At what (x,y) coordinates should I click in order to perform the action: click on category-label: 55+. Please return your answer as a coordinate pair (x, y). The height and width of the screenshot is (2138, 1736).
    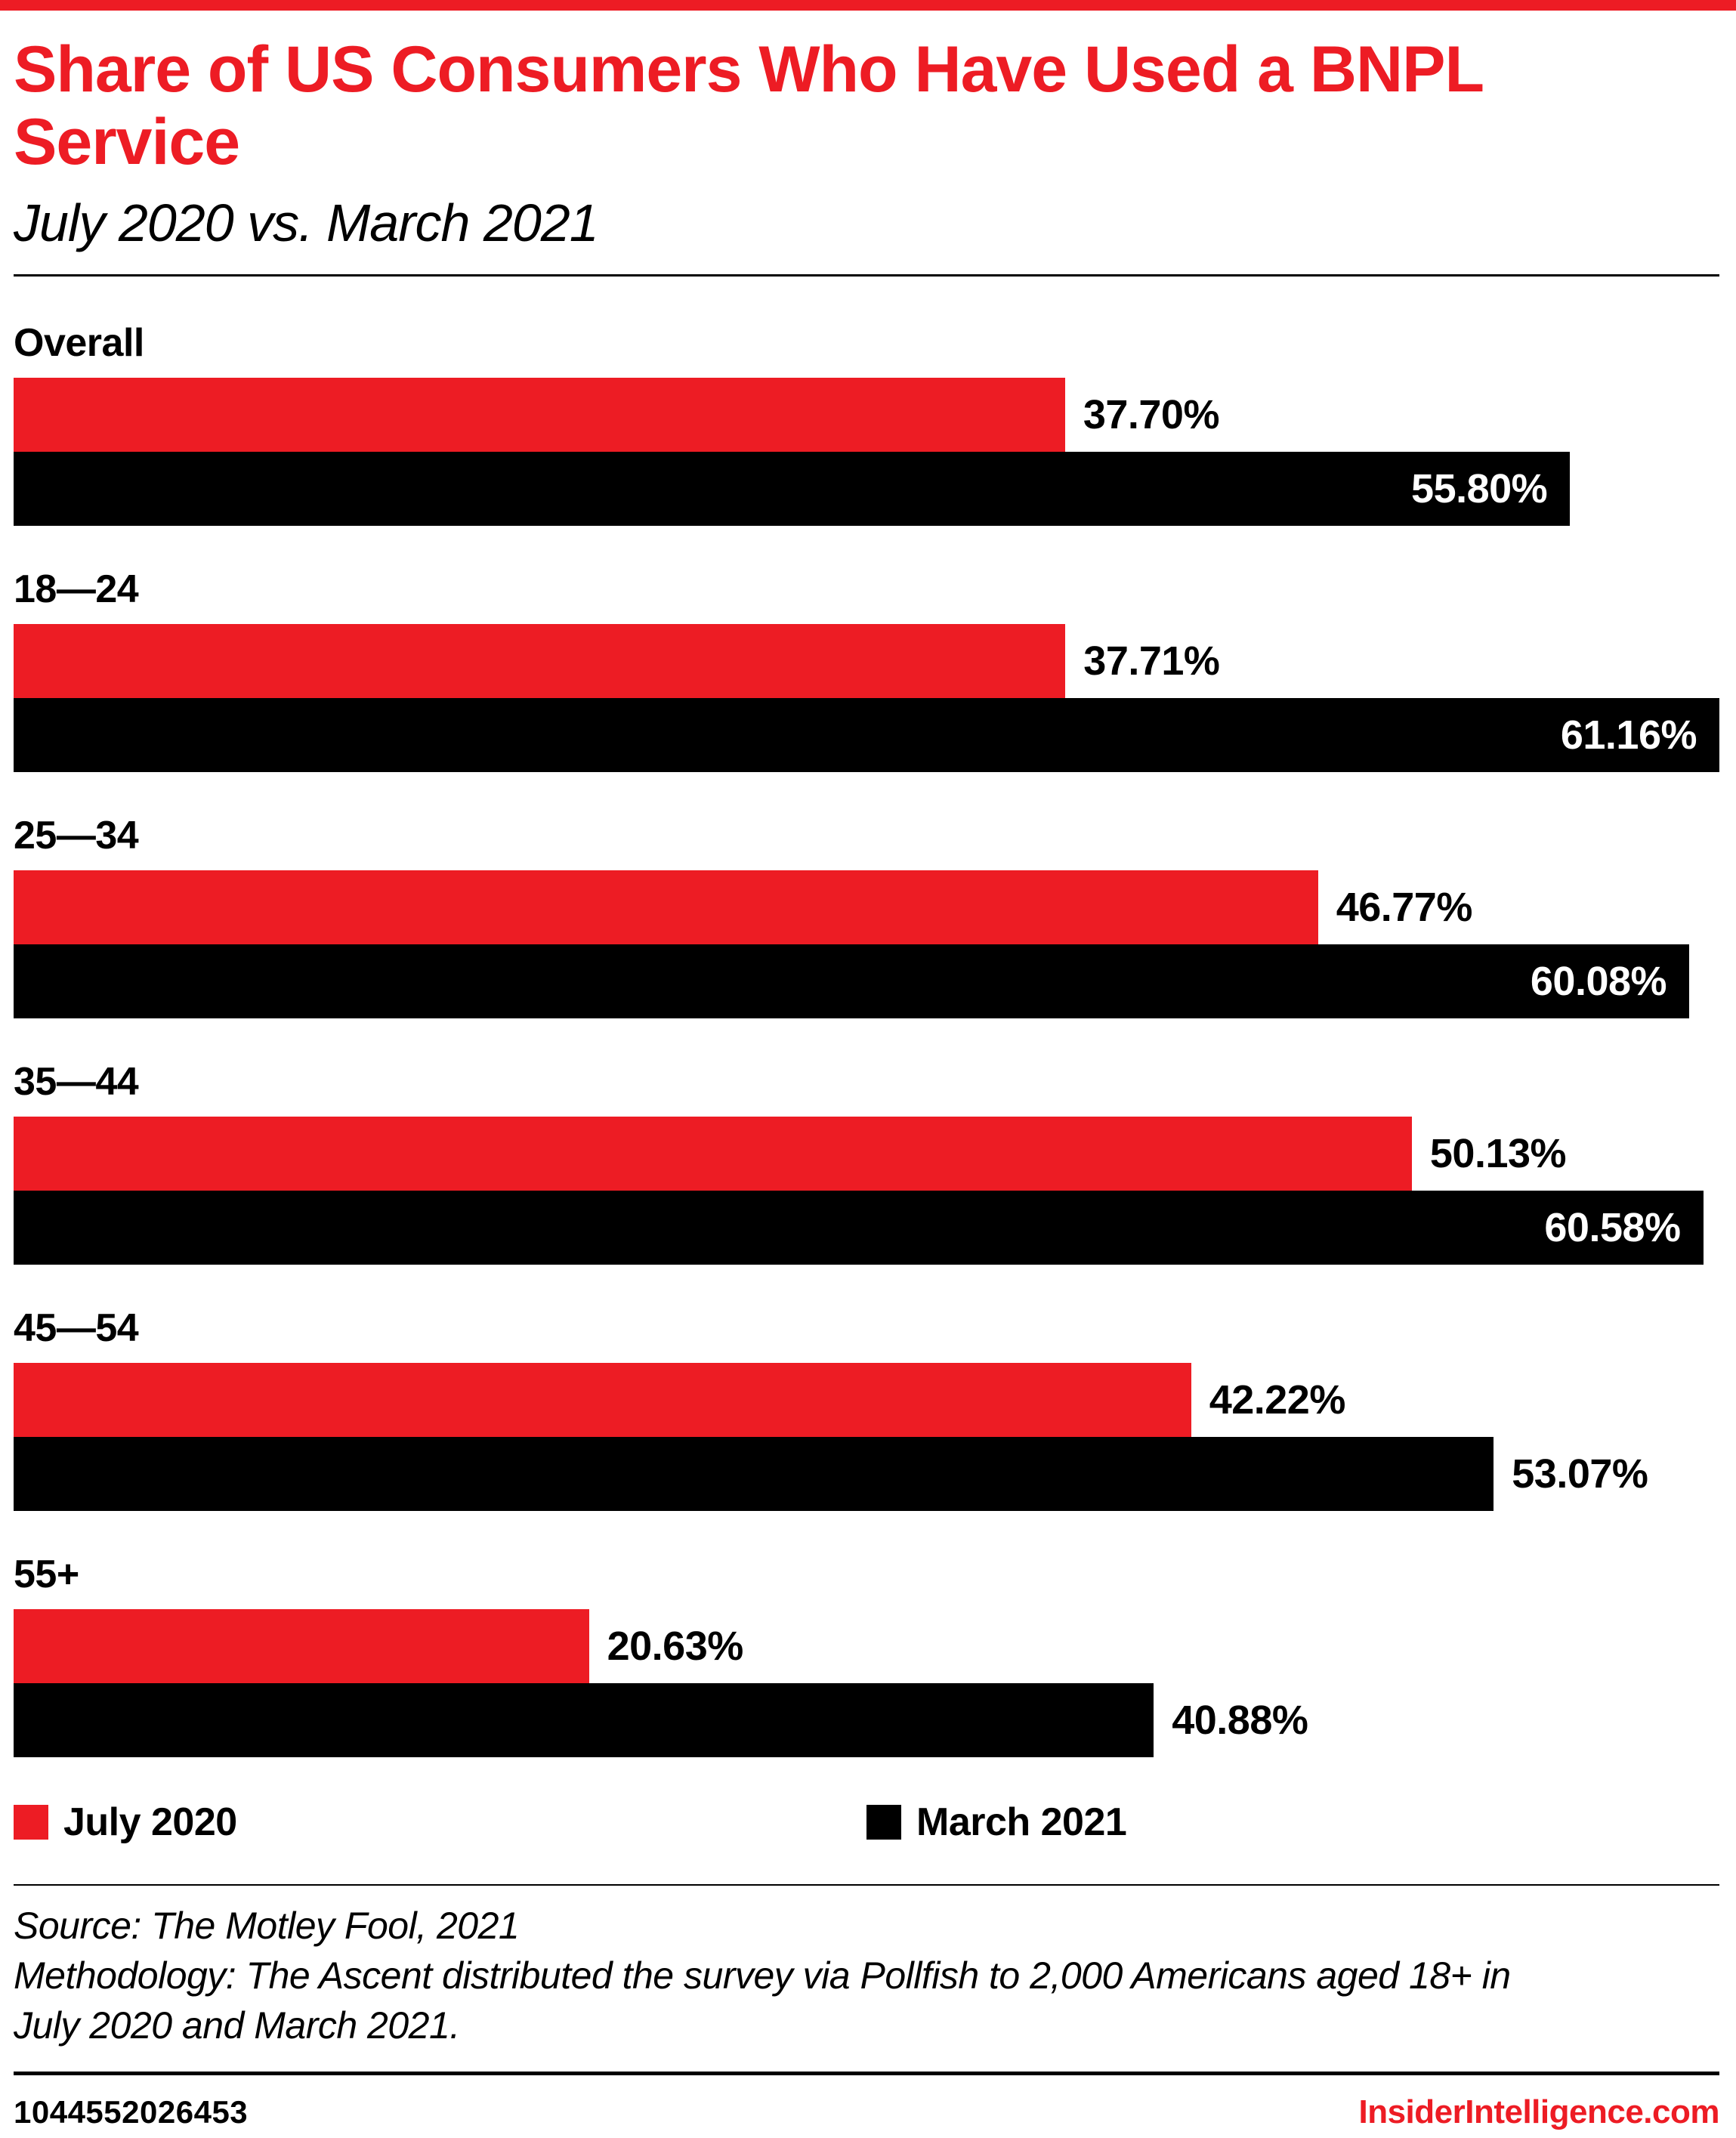
    Looking at the image, I should click on (46, 1574).